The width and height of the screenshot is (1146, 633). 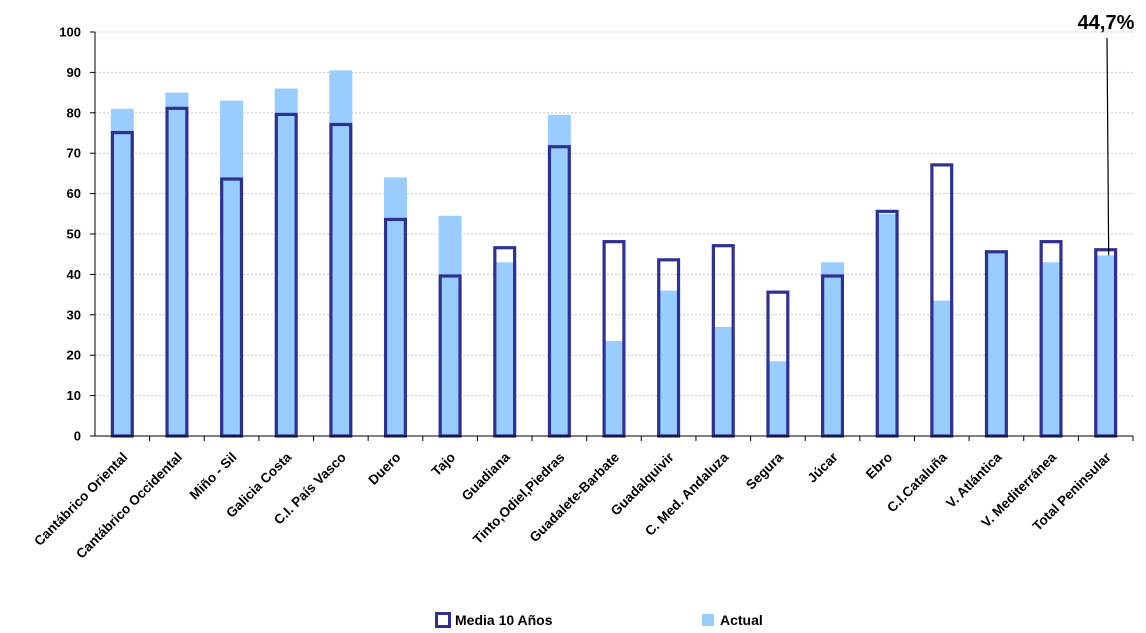 I want to click on x-tick-label: Tajo, so click(x=444, y=465).